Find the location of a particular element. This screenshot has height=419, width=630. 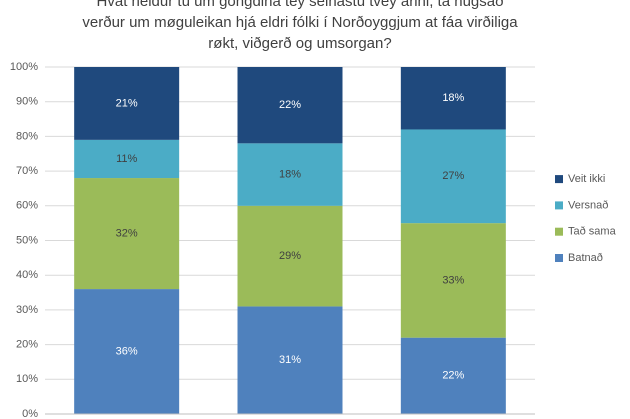

value-label: 32% is located at coordinates (127, 233).